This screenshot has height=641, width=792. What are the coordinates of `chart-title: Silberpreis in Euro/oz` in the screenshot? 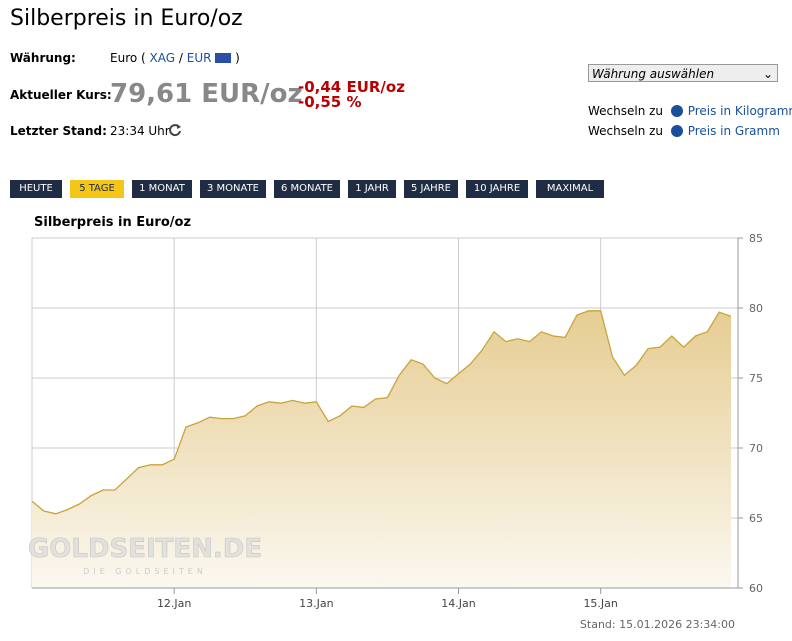 It's located at (112, 222).